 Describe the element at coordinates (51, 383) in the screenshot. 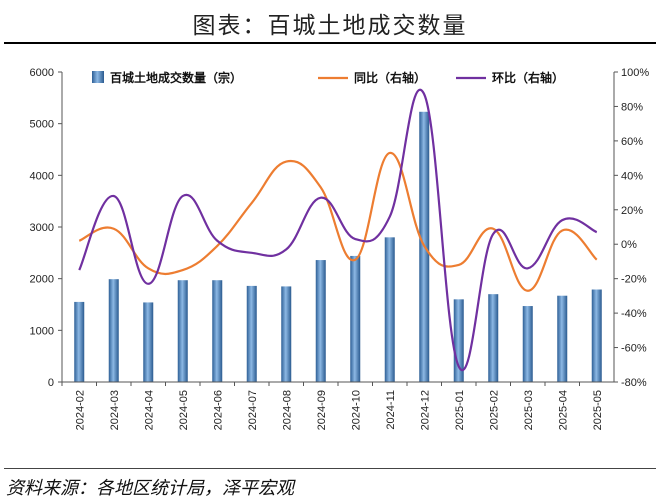

I see `left-tick-label: 0` at that location.